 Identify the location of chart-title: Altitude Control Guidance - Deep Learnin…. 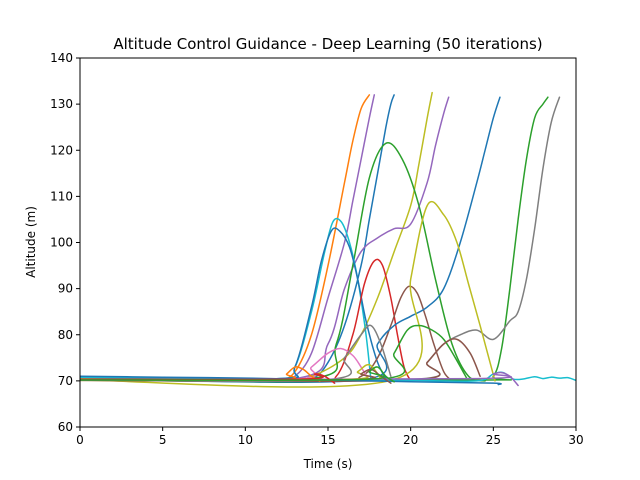
(327, 44).